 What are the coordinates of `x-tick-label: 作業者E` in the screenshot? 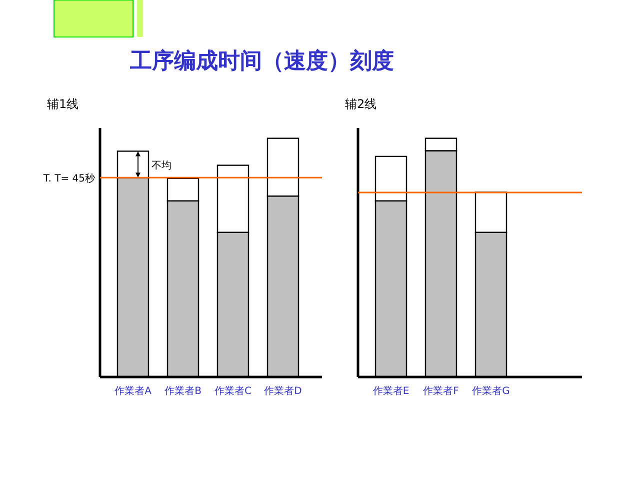 It's located at (391, 391).